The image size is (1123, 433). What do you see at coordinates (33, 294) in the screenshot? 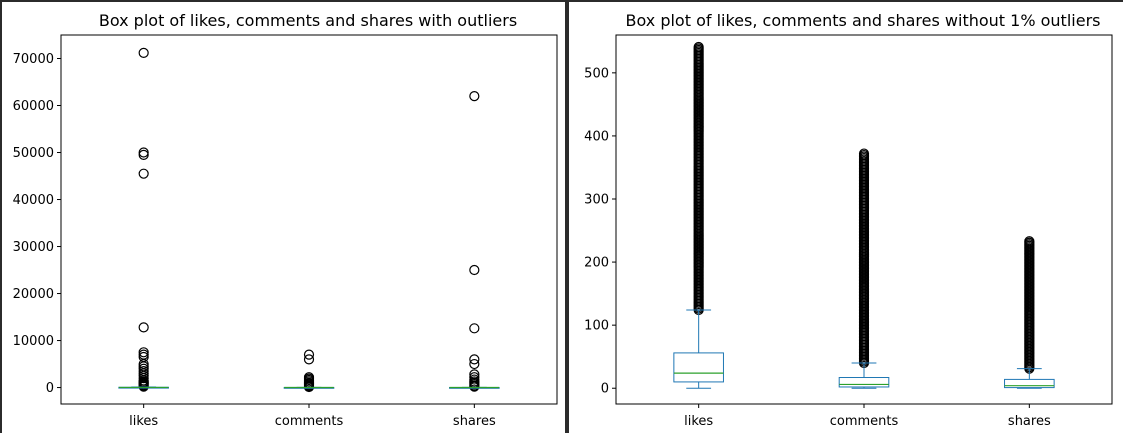
I see `chart-1-y-tick-label: 20000` at bounding box center [33, 294].